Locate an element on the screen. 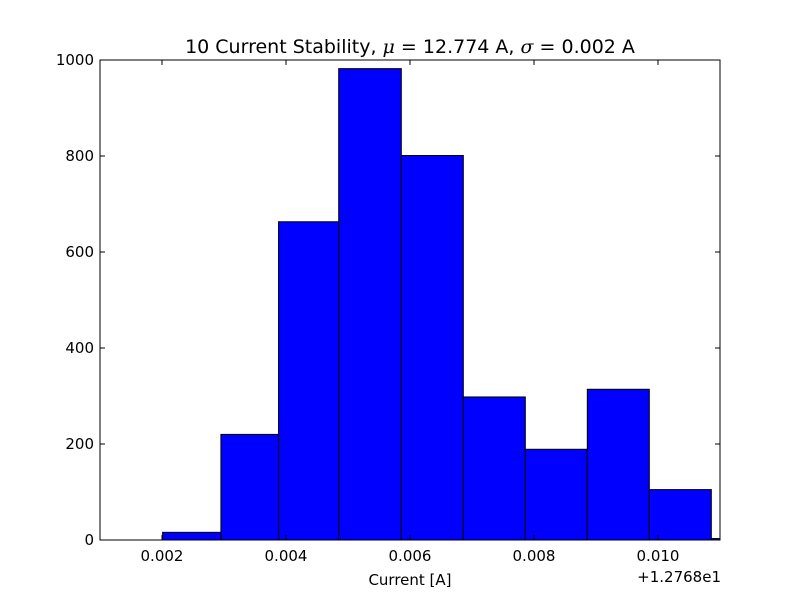 The height and width of the screenshot is (600, 800). y-tick-label: 800 is located at coordinates (79, 156).